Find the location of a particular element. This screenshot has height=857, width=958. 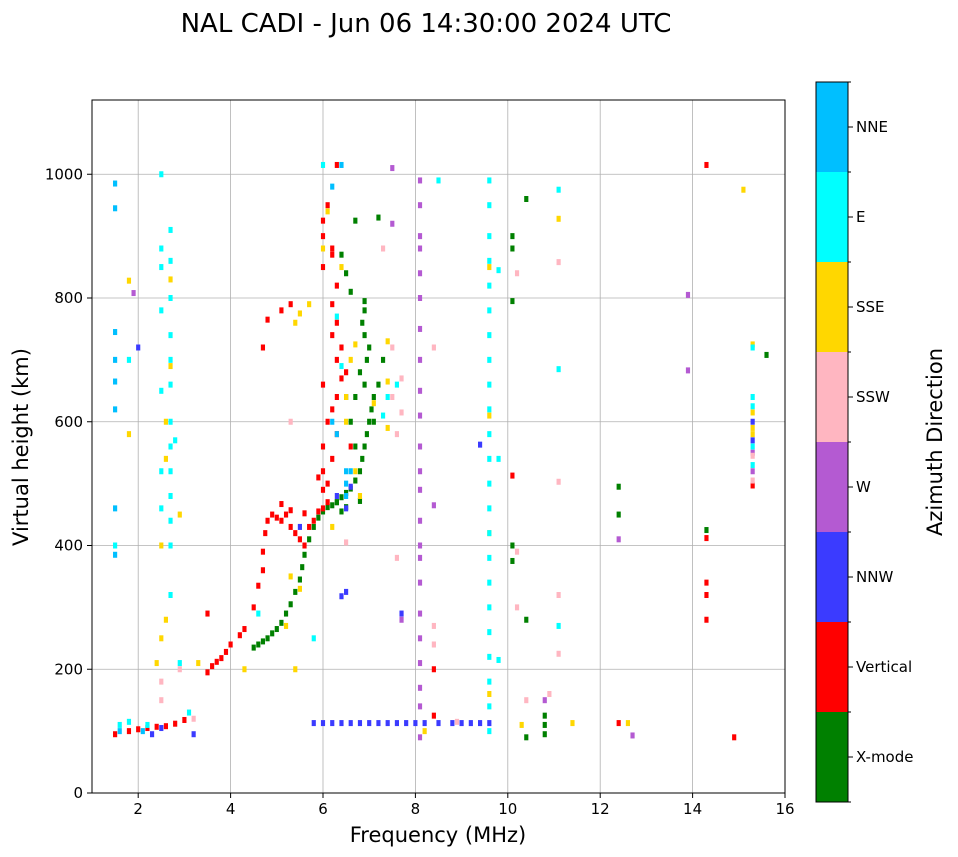

x-tick-label: 2 is located at coordinates (138, 809).